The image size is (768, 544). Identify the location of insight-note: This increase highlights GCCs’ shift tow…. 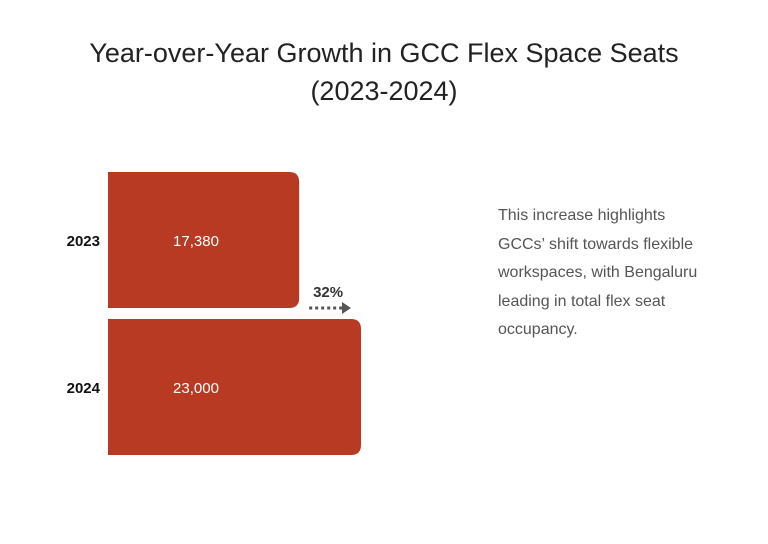
(598, 272).